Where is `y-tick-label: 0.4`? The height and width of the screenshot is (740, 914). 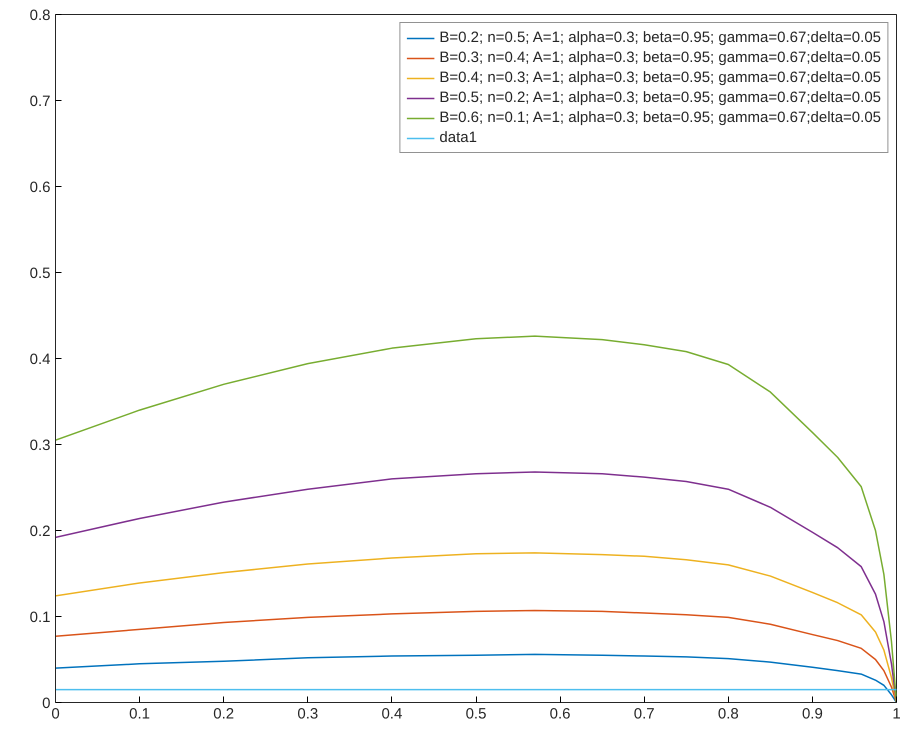 y-tick-label: 0.4 is located at coordinates (40, 359).